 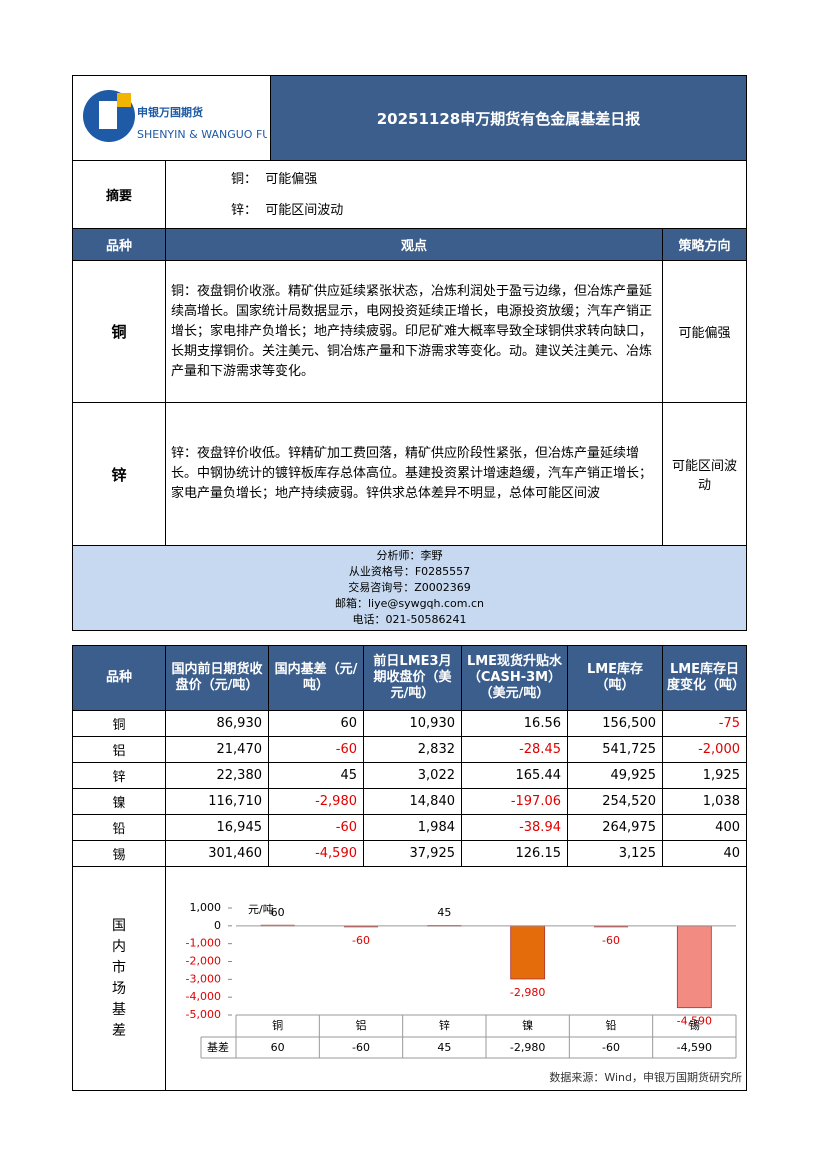 I want to click on table-value: 60, so click(x=278, y=1047).